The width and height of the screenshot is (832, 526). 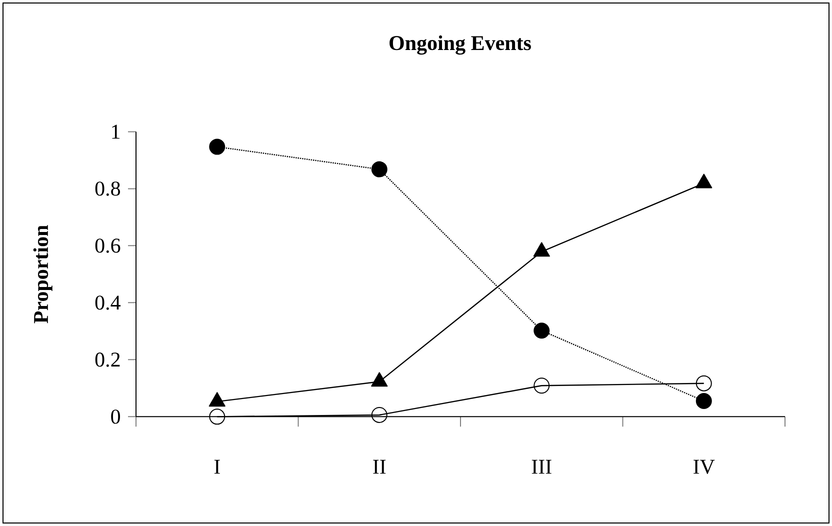 I want to click on x-tick-label: I, so click(x=217, y=467).